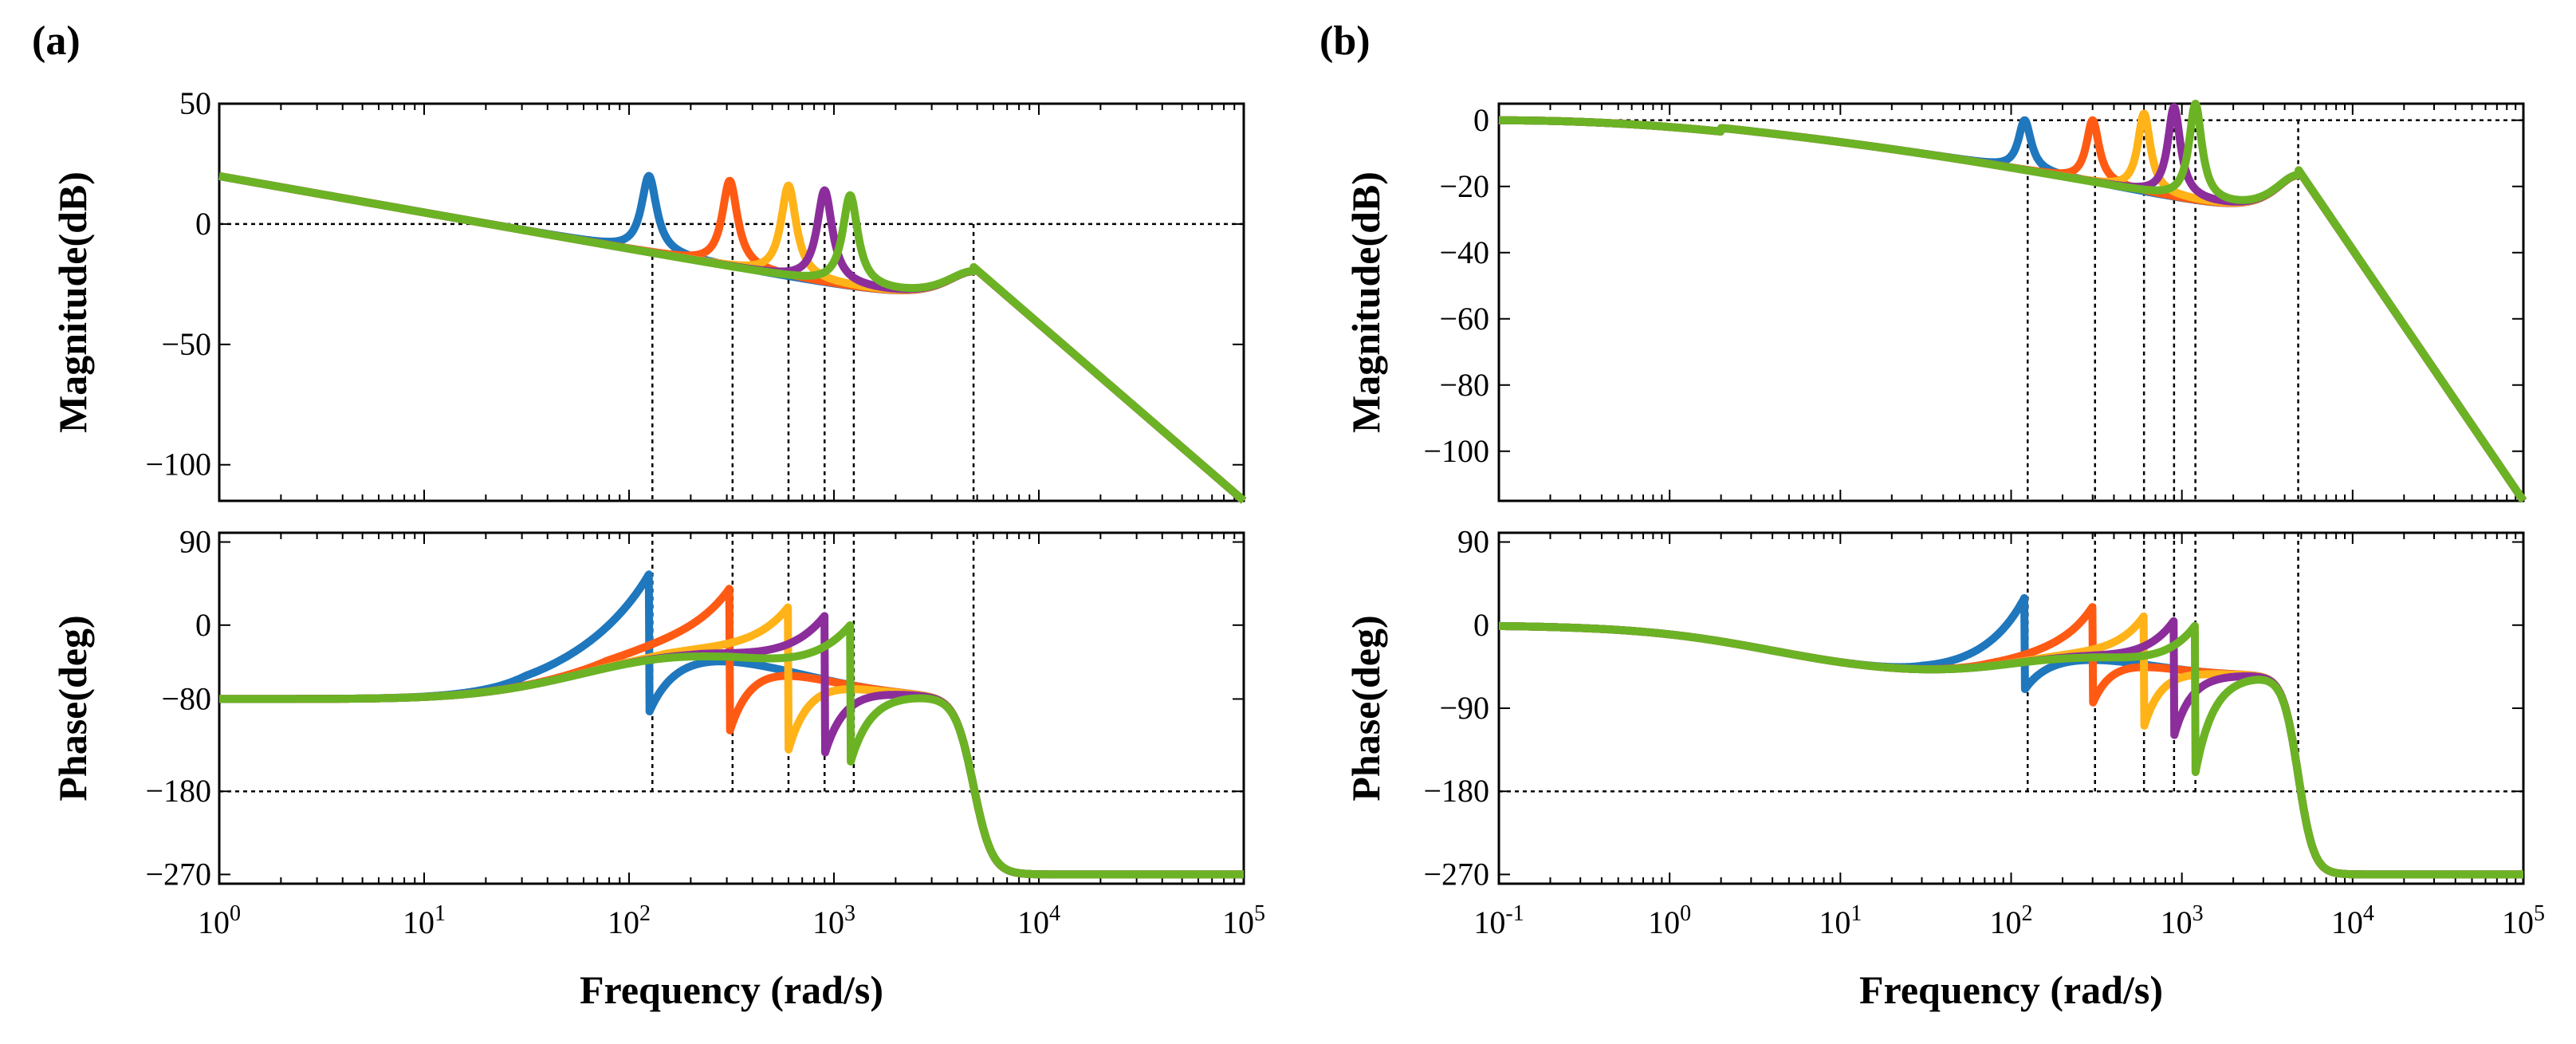 The height and width of the screenshot is (1044, 2576). What do you see at coordinates (1464, 319) in the screenshot?
I see `magnitude-tick-label: −60` at bounding box center [1464, 319].